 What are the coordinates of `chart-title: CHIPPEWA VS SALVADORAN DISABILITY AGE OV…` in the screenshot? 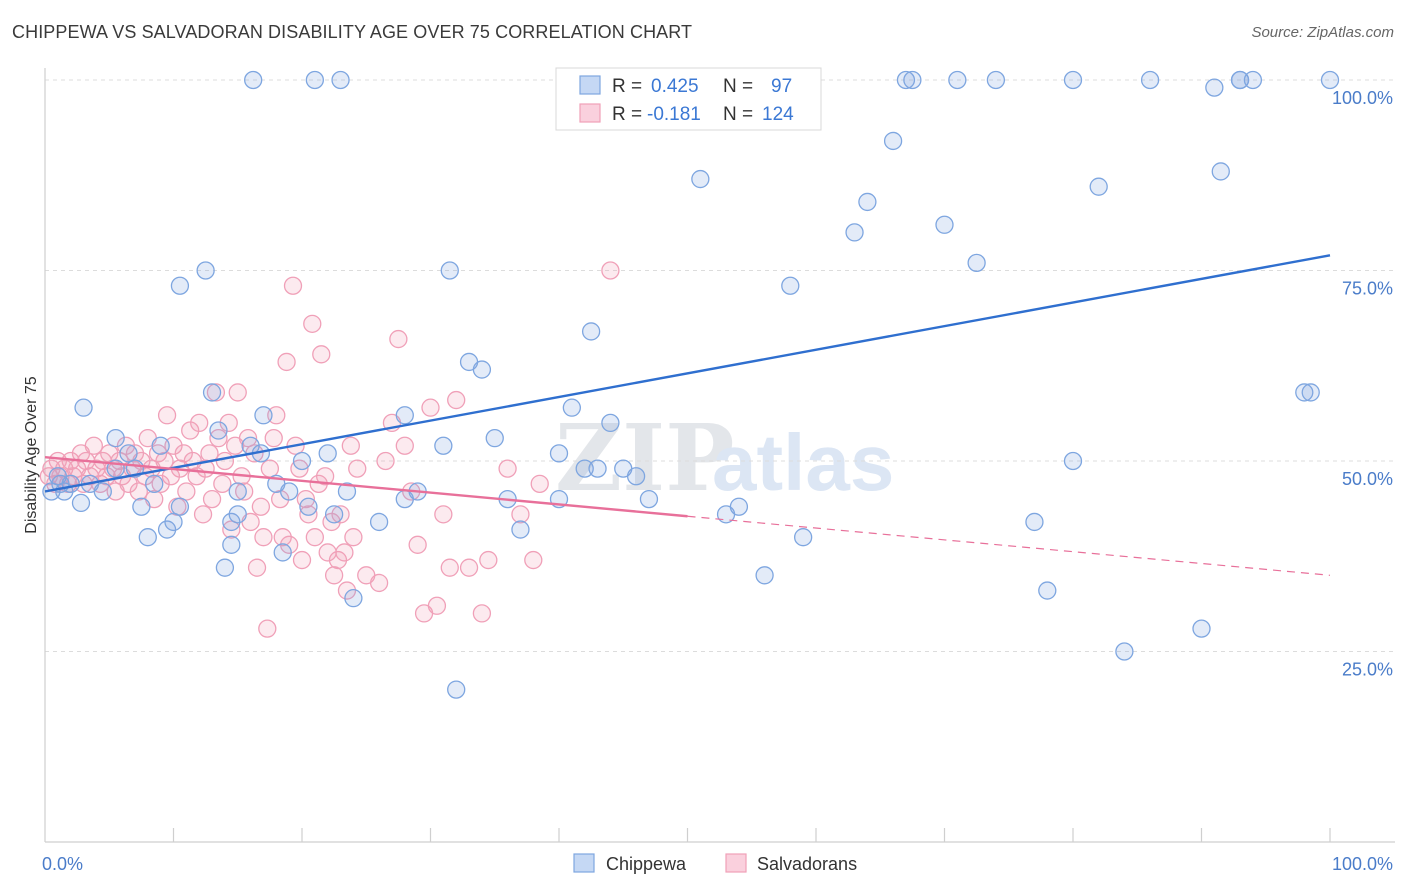 It's located at (352, 32).